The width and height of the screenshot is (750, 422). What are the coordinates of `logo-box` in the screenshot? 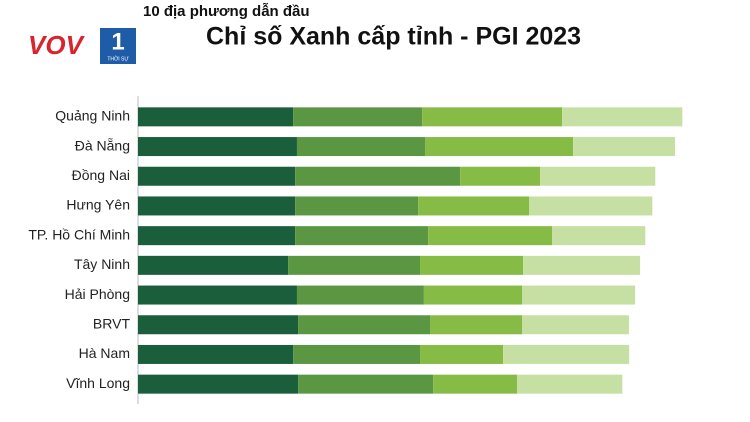 It's located at (118, 46).